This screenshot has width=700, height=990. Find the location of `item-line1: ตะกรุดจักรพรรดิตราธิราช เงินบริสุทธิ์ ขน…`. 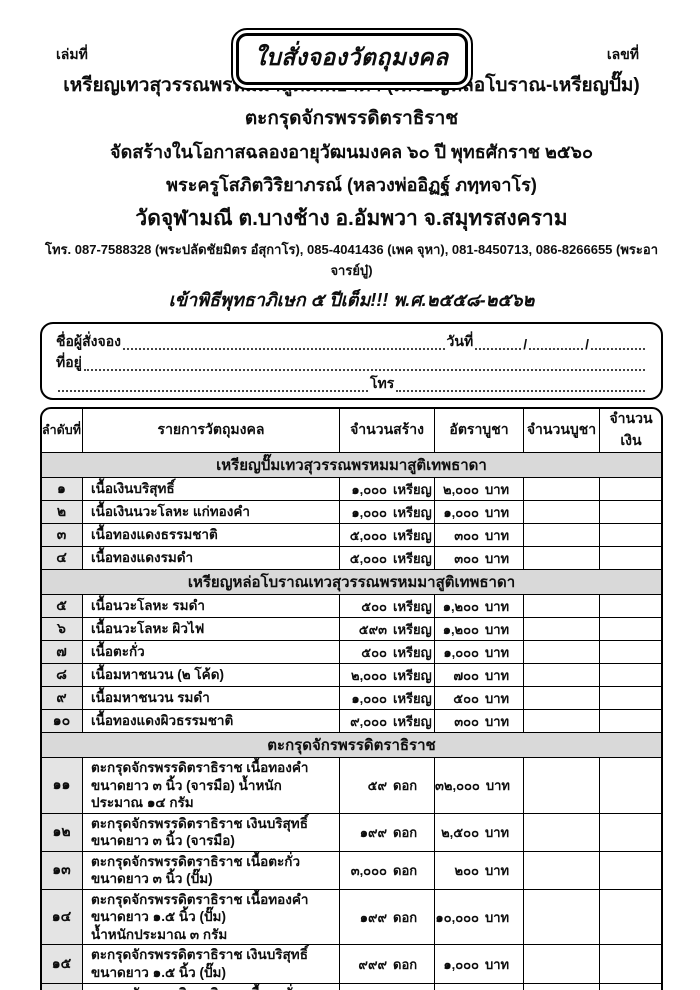

item-line1: ตะกรุดจักรพรรดิตราธิราช เงินบริสุทธิ์ ขน… is located at coordinates (199, 832).